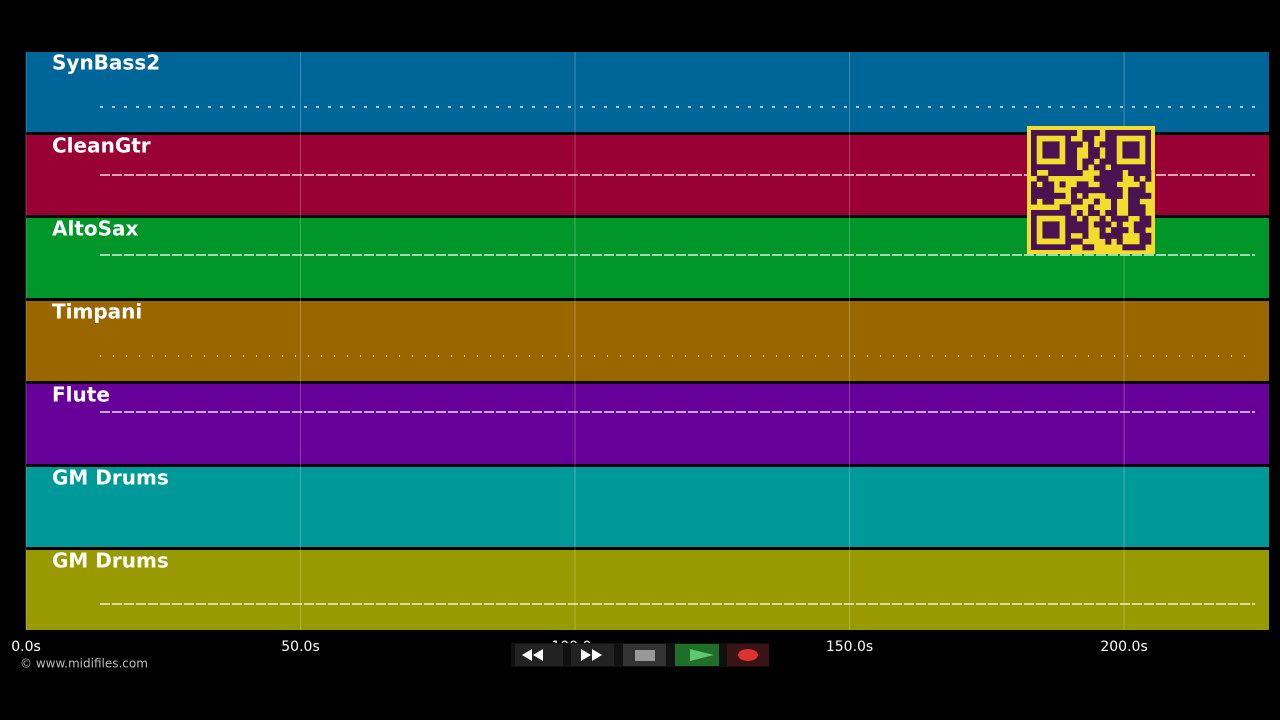 Image resolution: width=1280 pixels, height=720 pixels. I want to click on fast-forward-button, so click(592, 655).